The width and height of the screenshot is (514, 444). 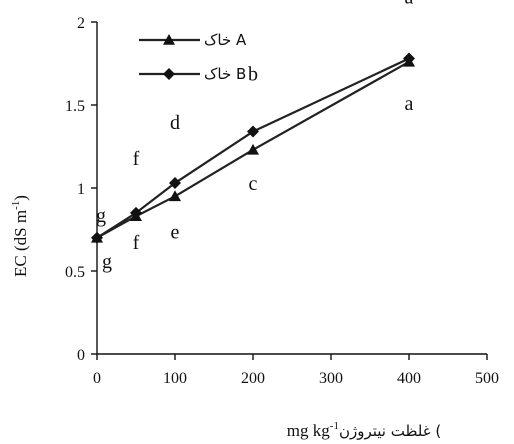 What do you see at coordinates (193, 57) in the screenshot?
I see `legend: خاک A خاک B` at bounding box center [193, 57].